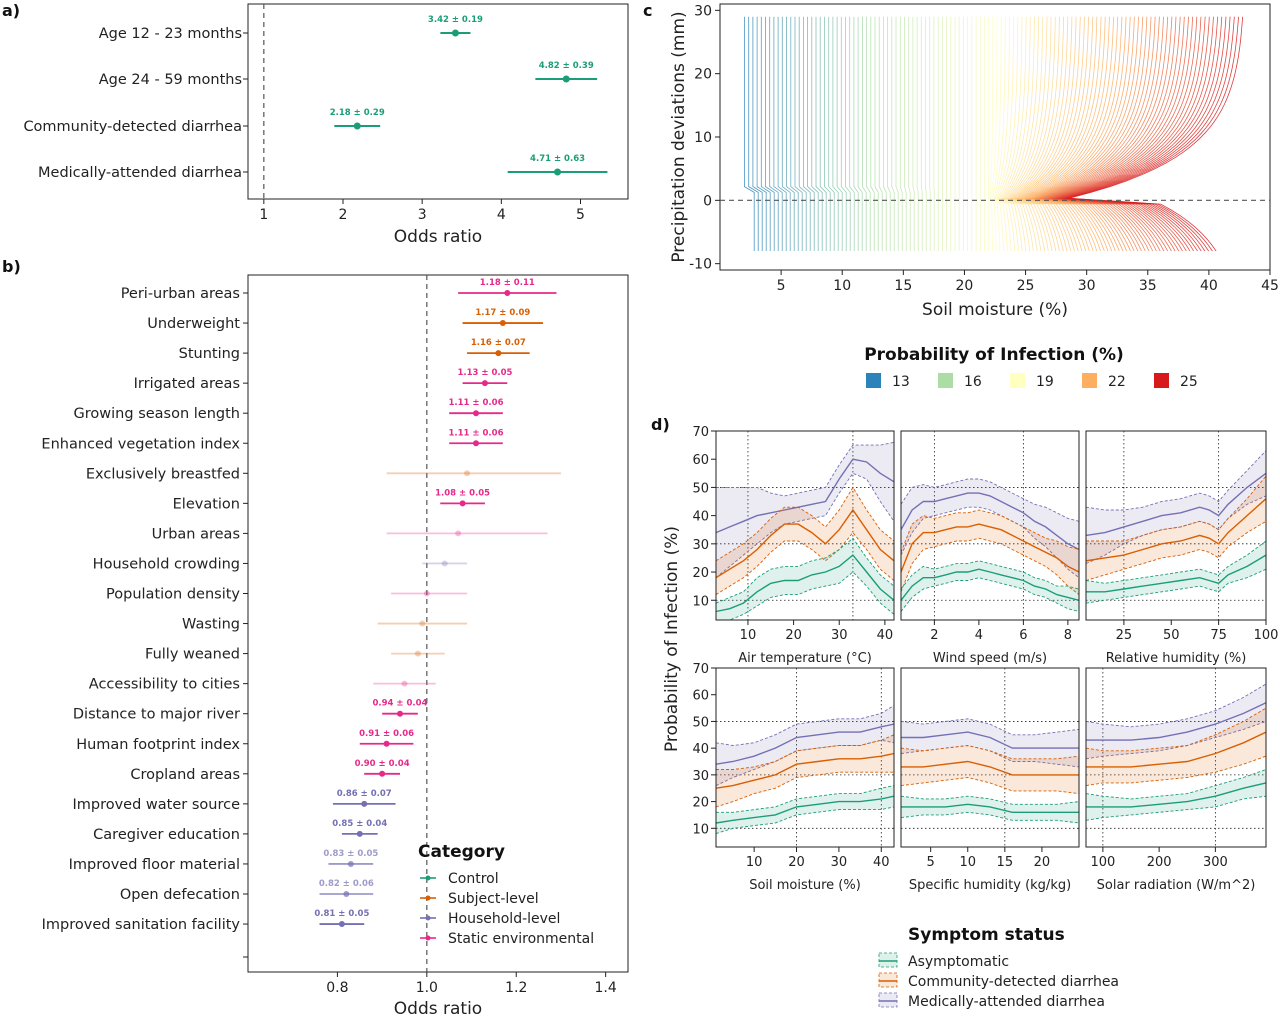 The height and width of the screenshot is (1017, 1280). I want to click on panel-b-row-label: Stunting, so click(209, 354).